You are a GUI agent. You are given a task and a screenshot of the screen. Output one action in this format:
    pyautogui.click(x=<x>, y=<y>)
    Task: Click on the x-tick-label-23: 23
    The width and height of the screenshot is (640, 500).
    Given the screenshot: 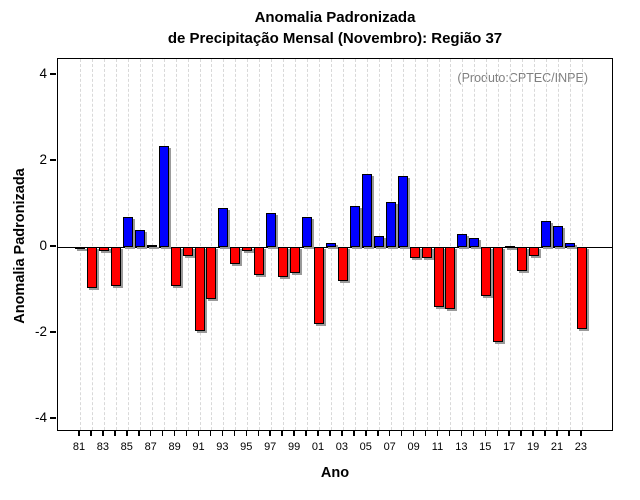 What is the action you would take?
    pyautogui.click(x=581, y=447)
    